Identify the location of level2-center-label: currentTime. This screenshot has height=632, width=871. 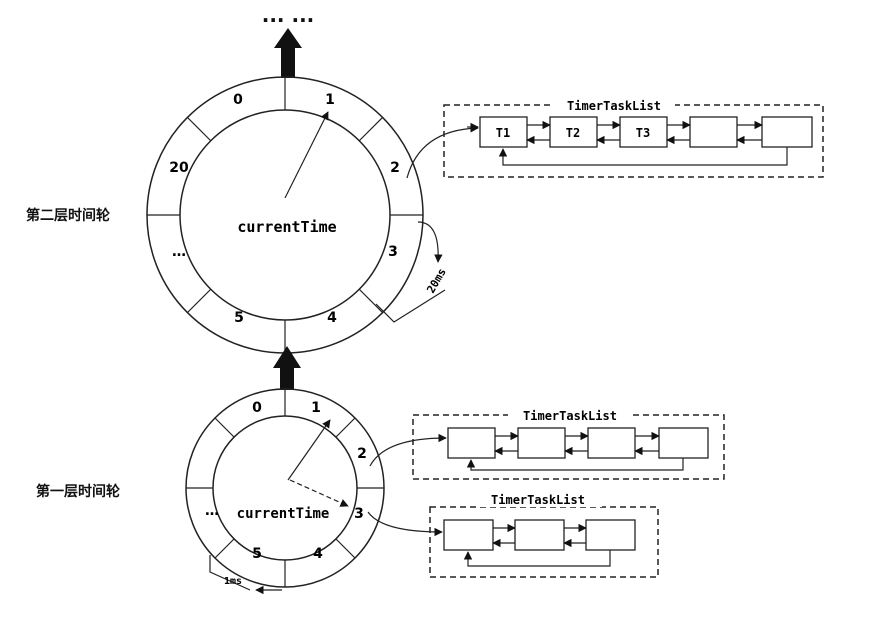
(286, 227).